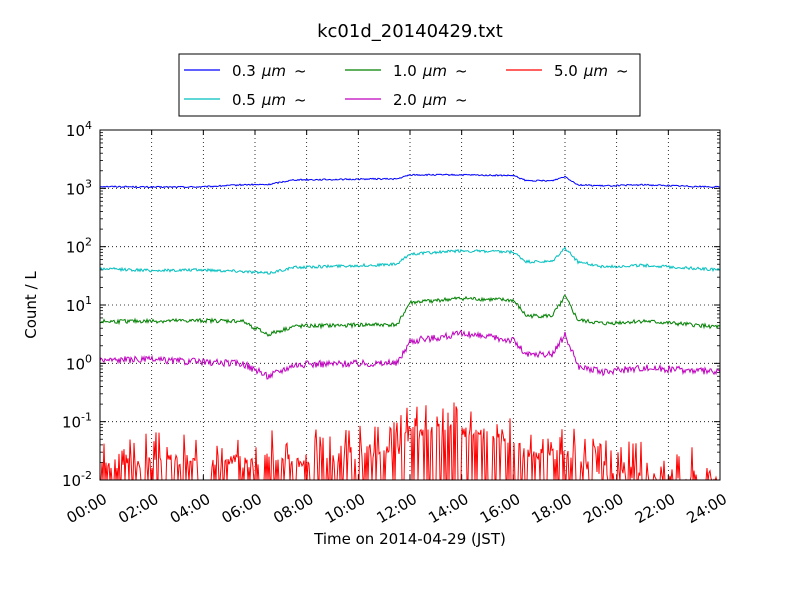  Describe the element at coordinates (88, 242) in the screenshot. I see `y-tick-exponent: 2` at that location.